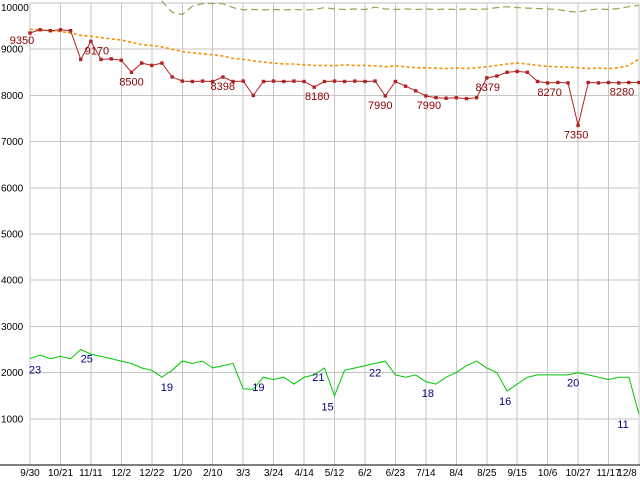 The image size is (640, 480). What do you see at coordinates (35, 371) in the screenshot?
I see `svg-text: 23` at bounding box center [35, 371].